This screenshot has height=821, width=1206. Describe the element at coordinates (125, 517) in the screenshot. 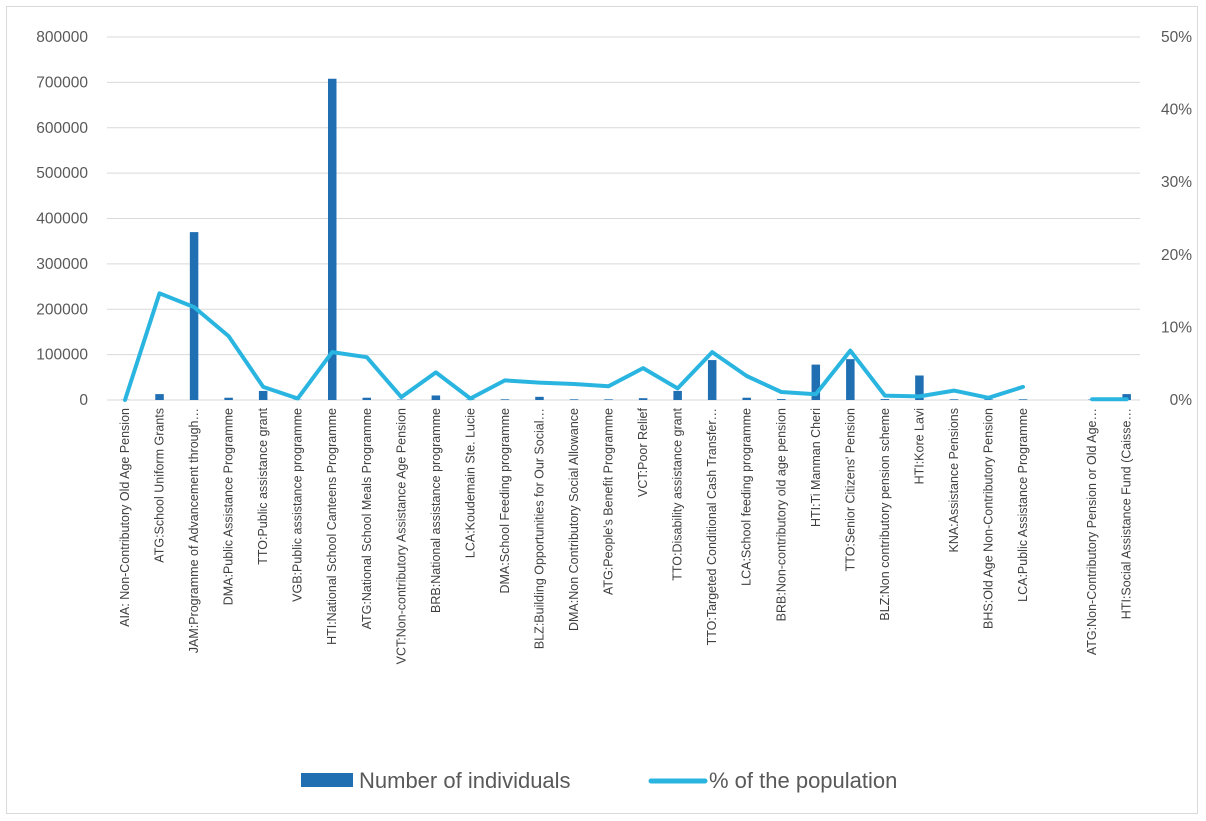

I see `category-label: AIA: Non-Contributory Old Age Pension` at that location.